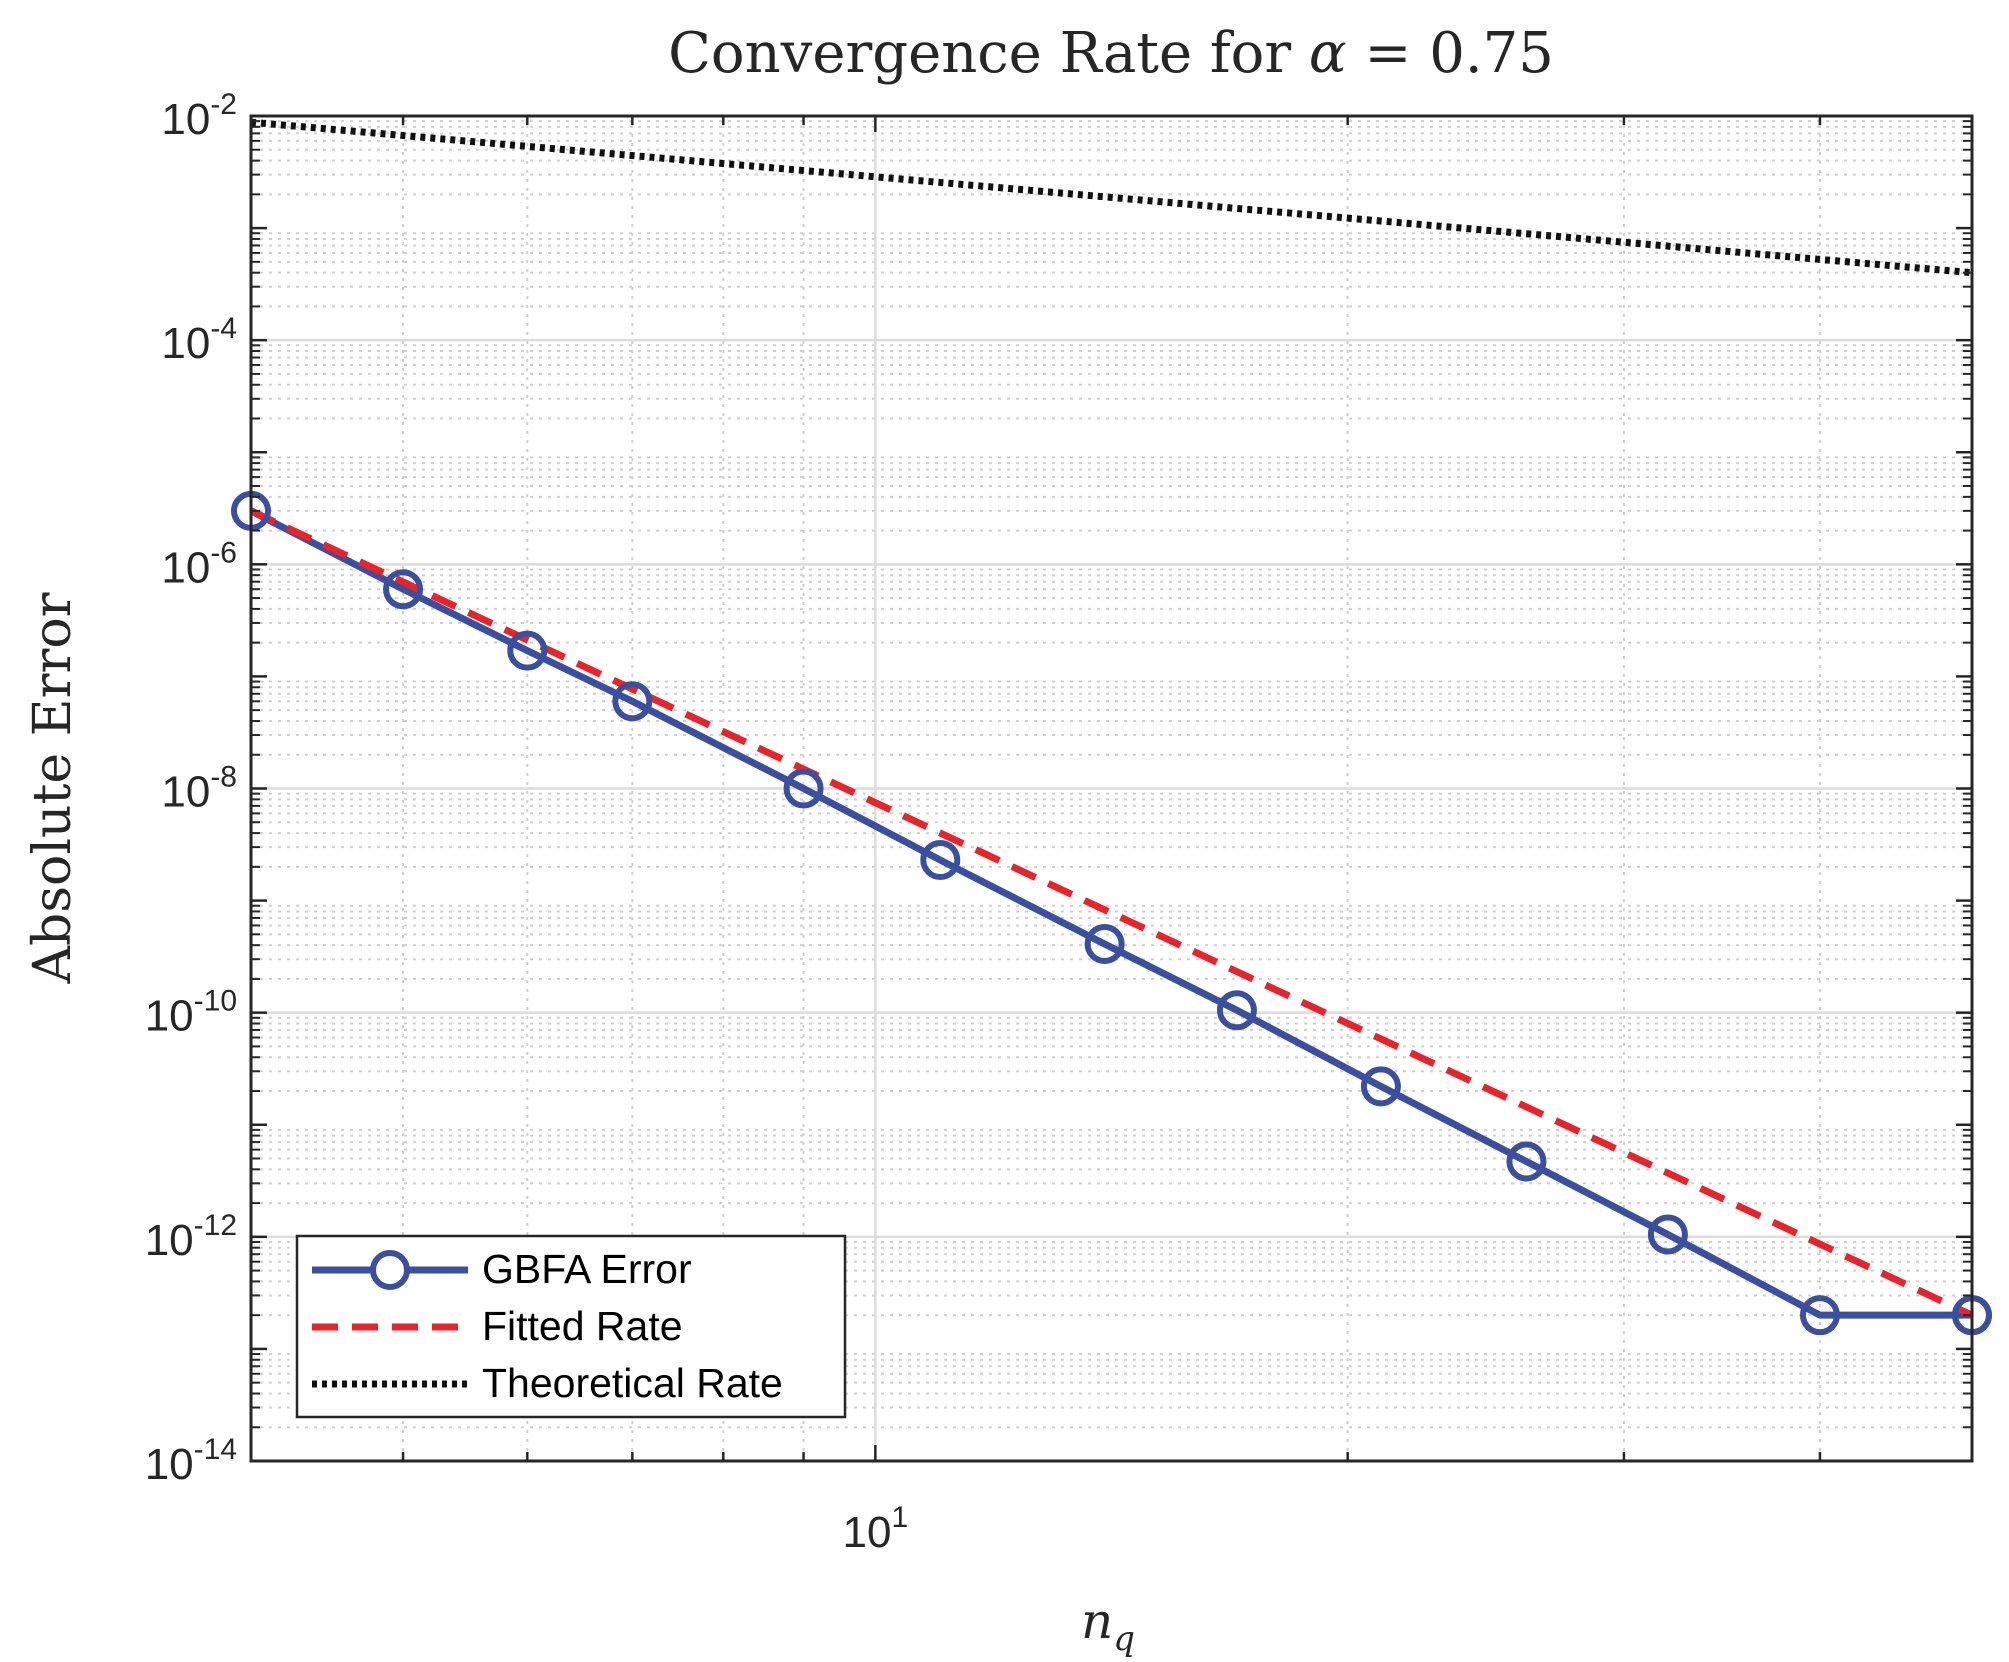 Image resolution: width=2009 pixels, height=1662 pixels. Describe the element at coordinates (215, 1449) in the screenshot. I see `y-tick-label-exponent: -14` at that location.